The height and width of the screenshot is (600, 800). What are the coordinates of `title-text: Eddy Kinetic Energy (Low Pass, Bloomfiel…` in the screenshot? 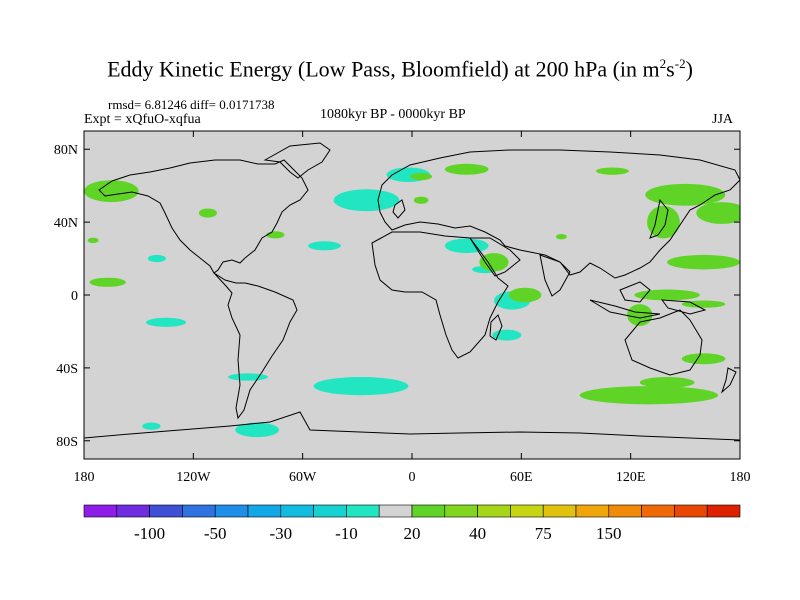 It's located at (383, 69).